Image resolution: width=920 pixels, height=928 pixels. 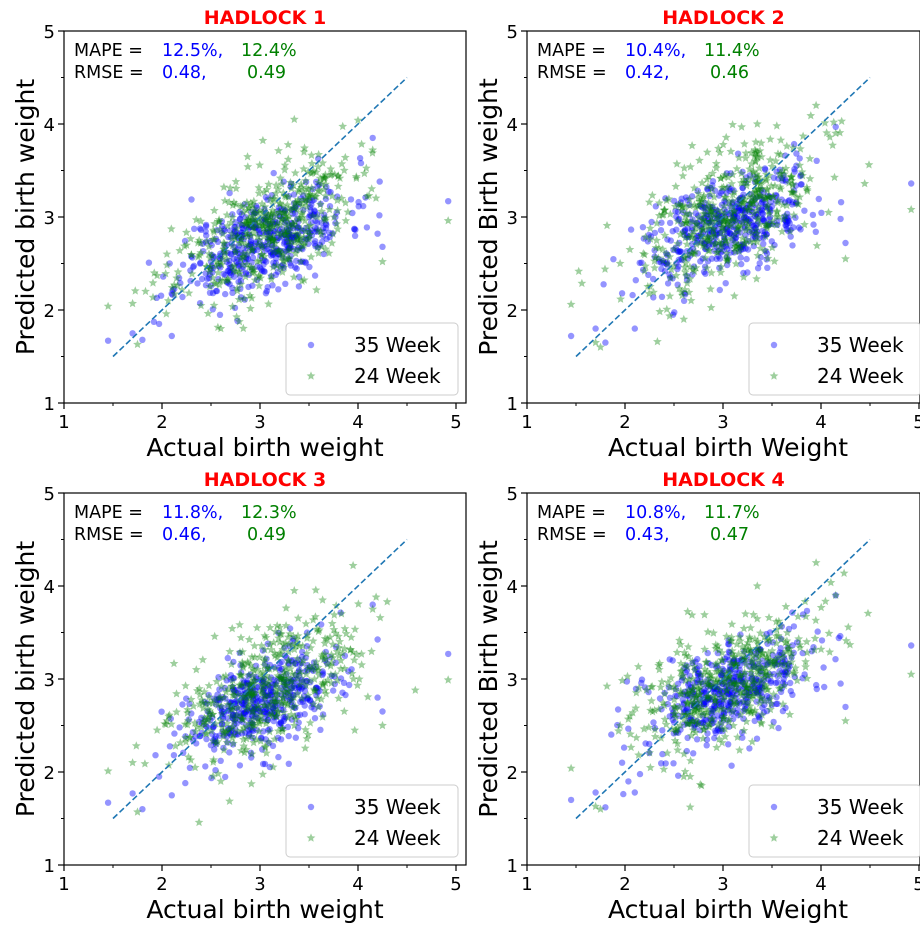 I want to click on y-tick-label: 3, so click(x=512, y=218).